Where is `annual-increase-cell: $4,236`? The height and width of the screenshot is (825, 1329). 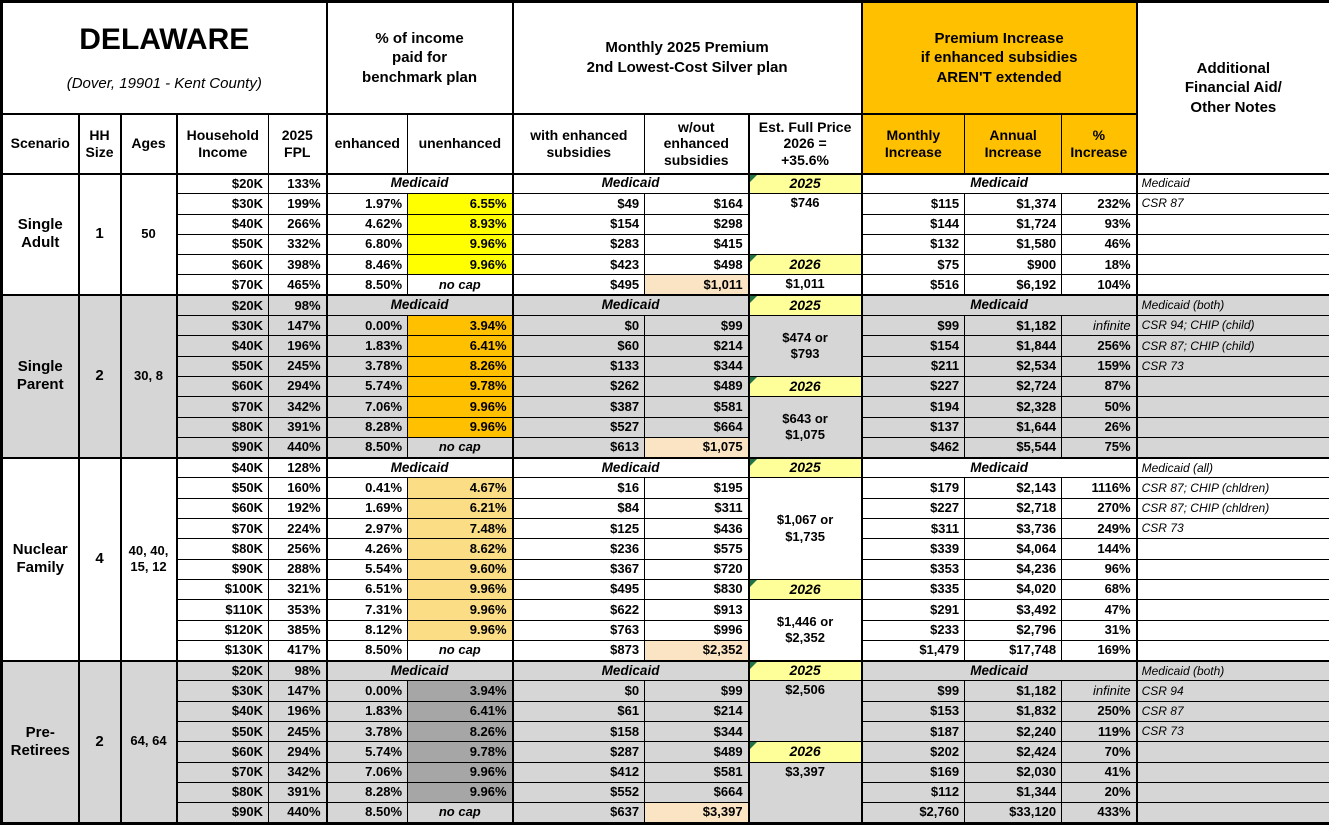
annual-increase-cell: $4,236 is located at coordinates (1013, 569).